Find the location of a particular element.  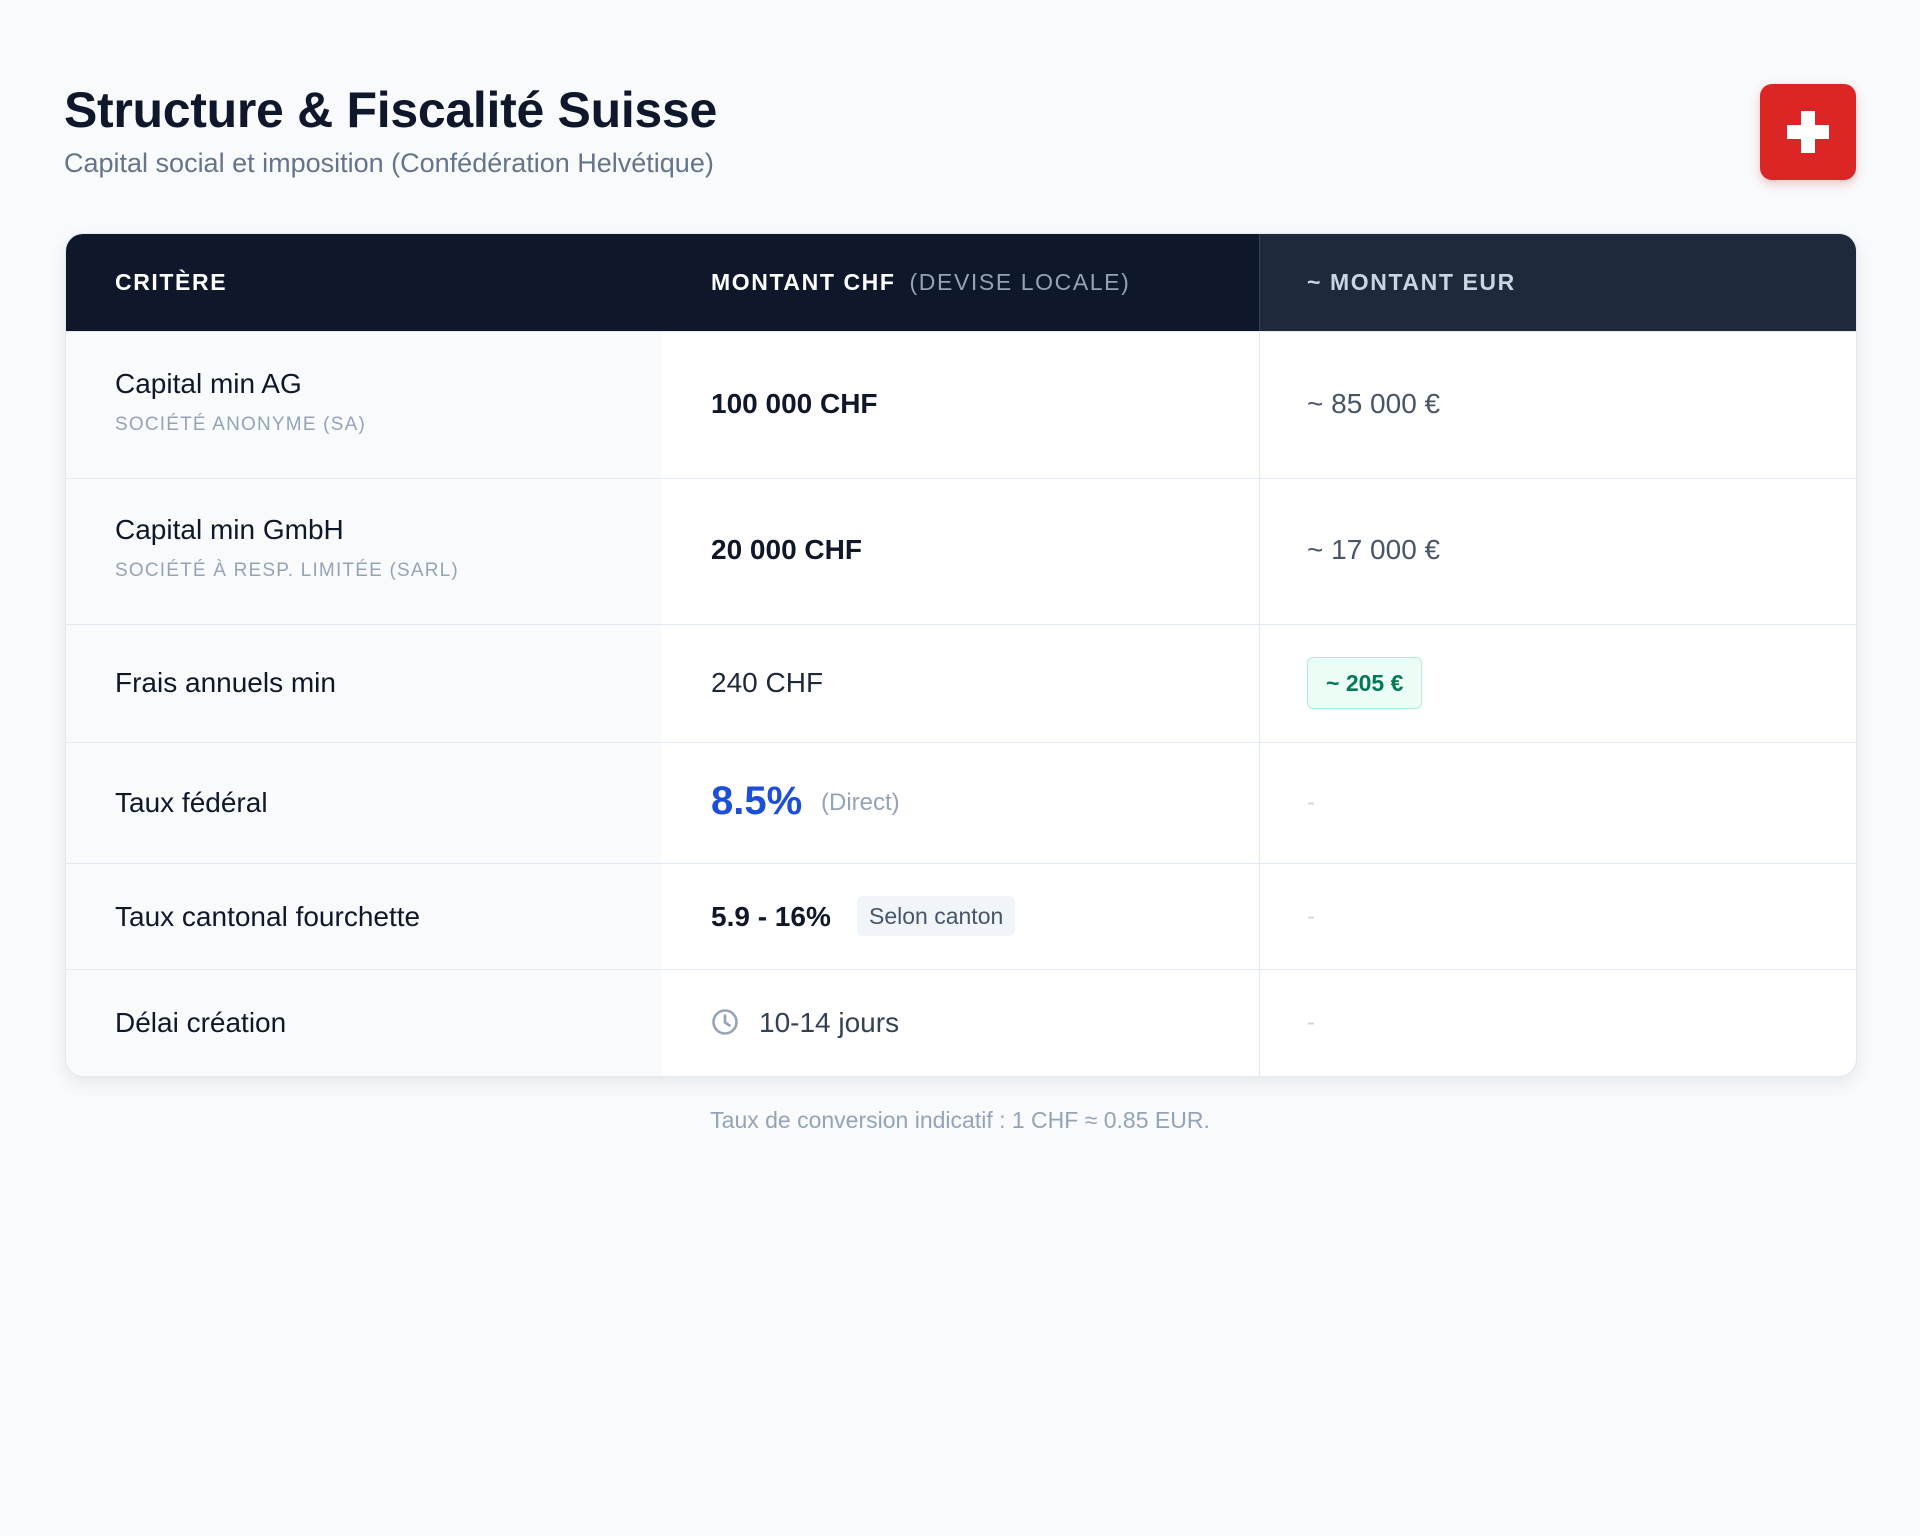

eur-badge: ~ 205 € is located at coordinates (1365, 683).